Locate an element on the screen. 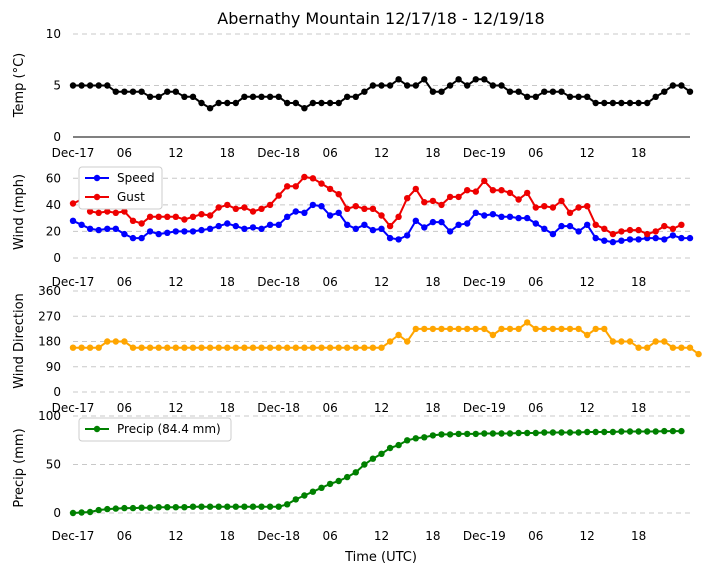  y-axis-label: Temp (°C) is located at coordinates (19, 86).